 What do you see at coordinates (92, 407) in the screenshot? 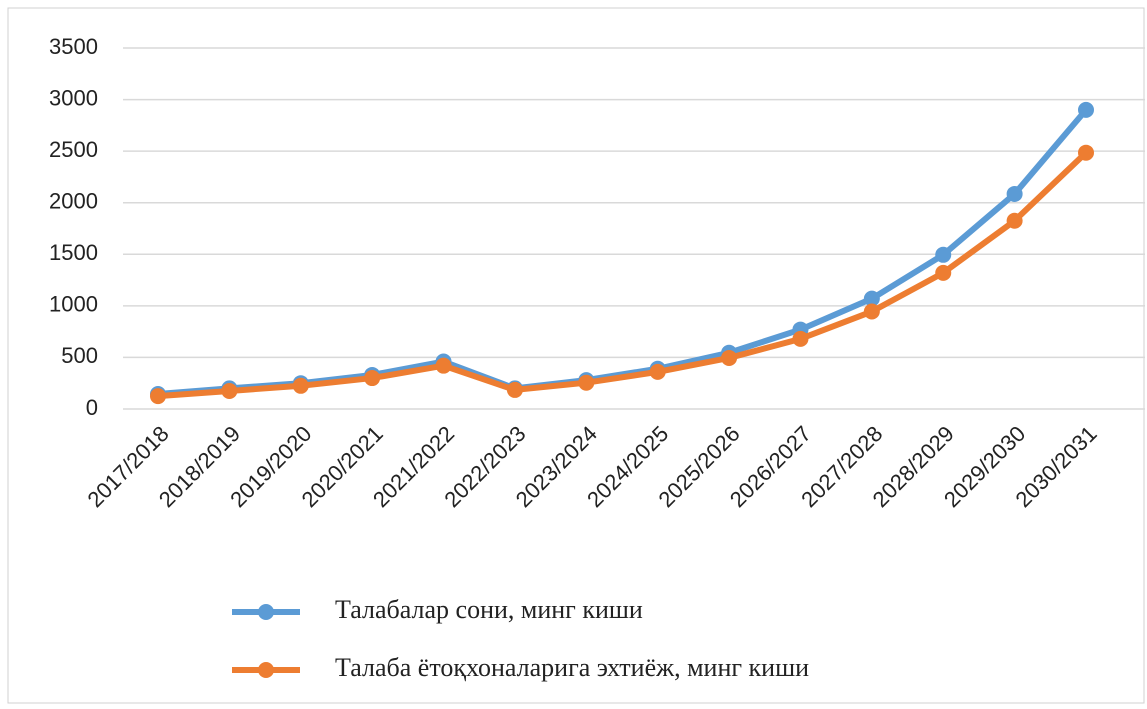
I see `y-tick-label: 0` at bounding box center [92, 407].